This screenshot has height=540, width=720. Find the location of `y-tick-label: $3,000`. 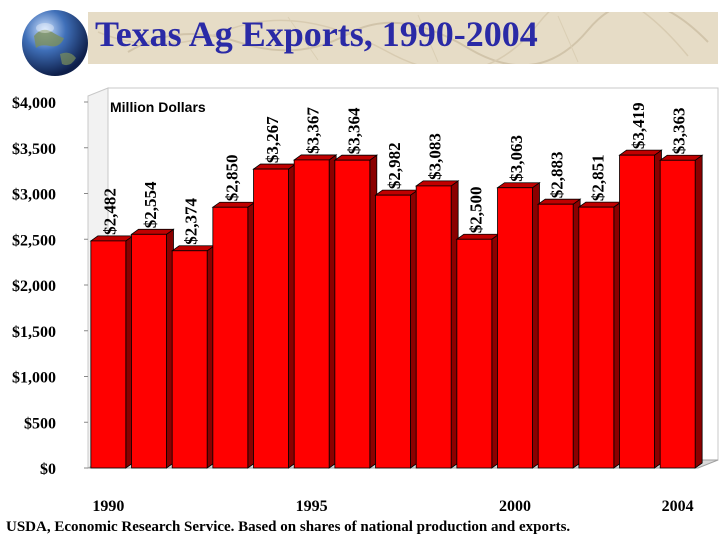

y-tick-label: $3,000 is located at coordinates (34, 195).